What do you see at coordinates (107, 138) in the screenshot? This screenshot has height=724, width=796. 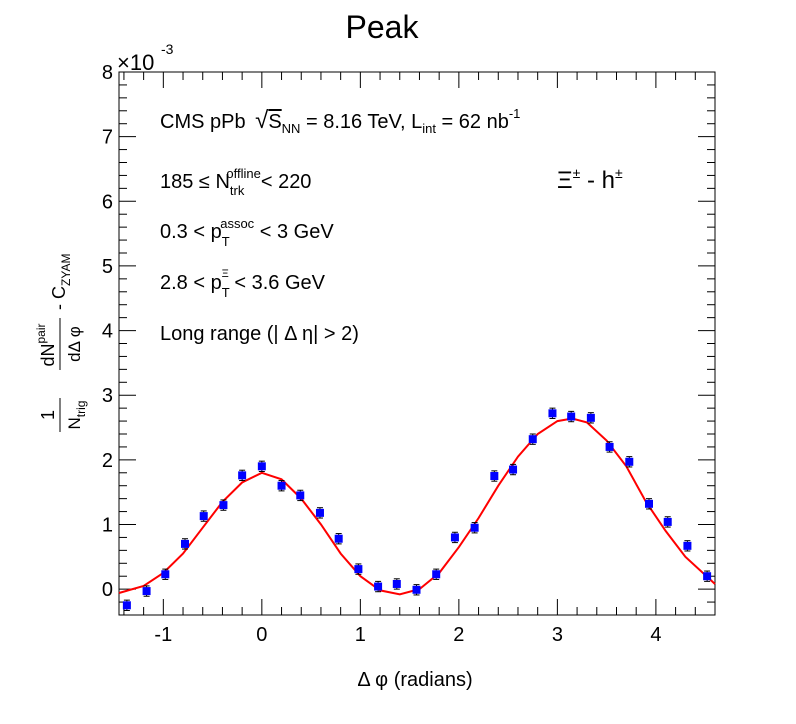 I see `y-tick-label: 7` at bounding box center [107, 138].